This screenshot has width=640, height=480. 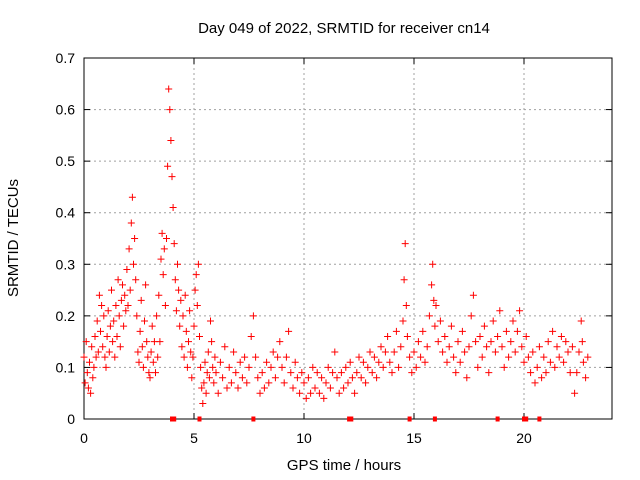 I want to click on x-tick-label: 15, so click(x=414, y=438).